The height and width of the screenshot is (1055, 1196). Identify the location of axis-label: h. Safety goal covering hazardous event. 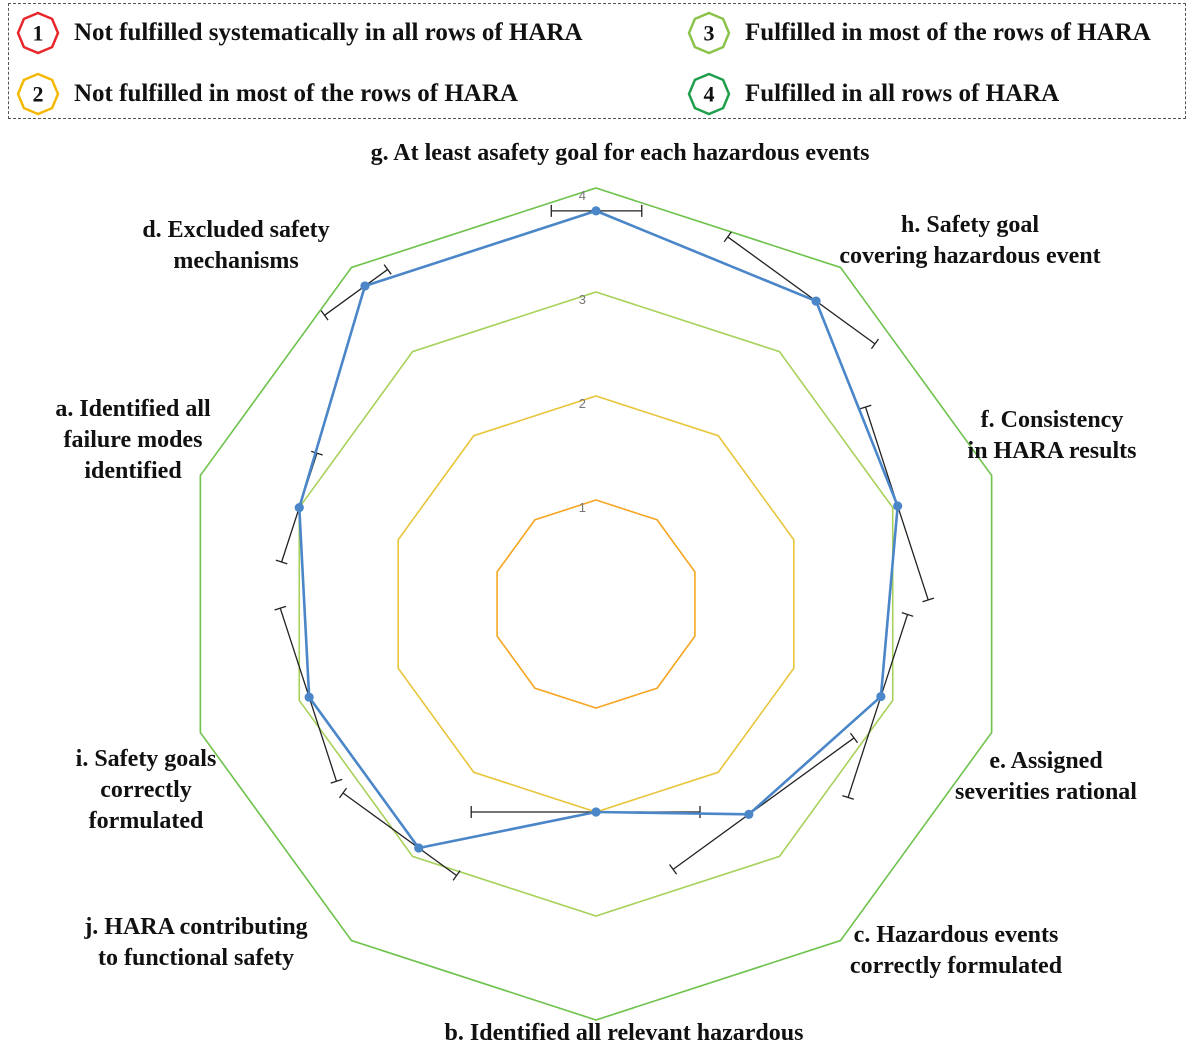
(969, 240).